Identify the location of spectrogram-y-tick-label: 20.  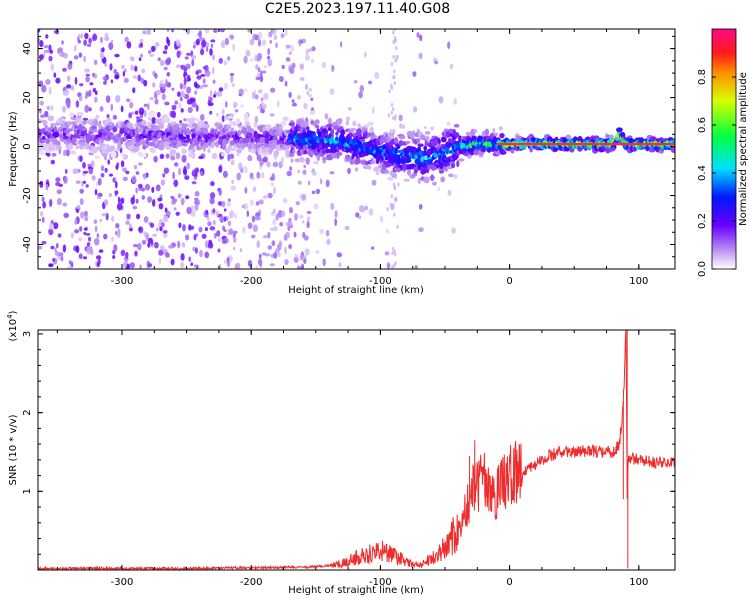
(27, 97).